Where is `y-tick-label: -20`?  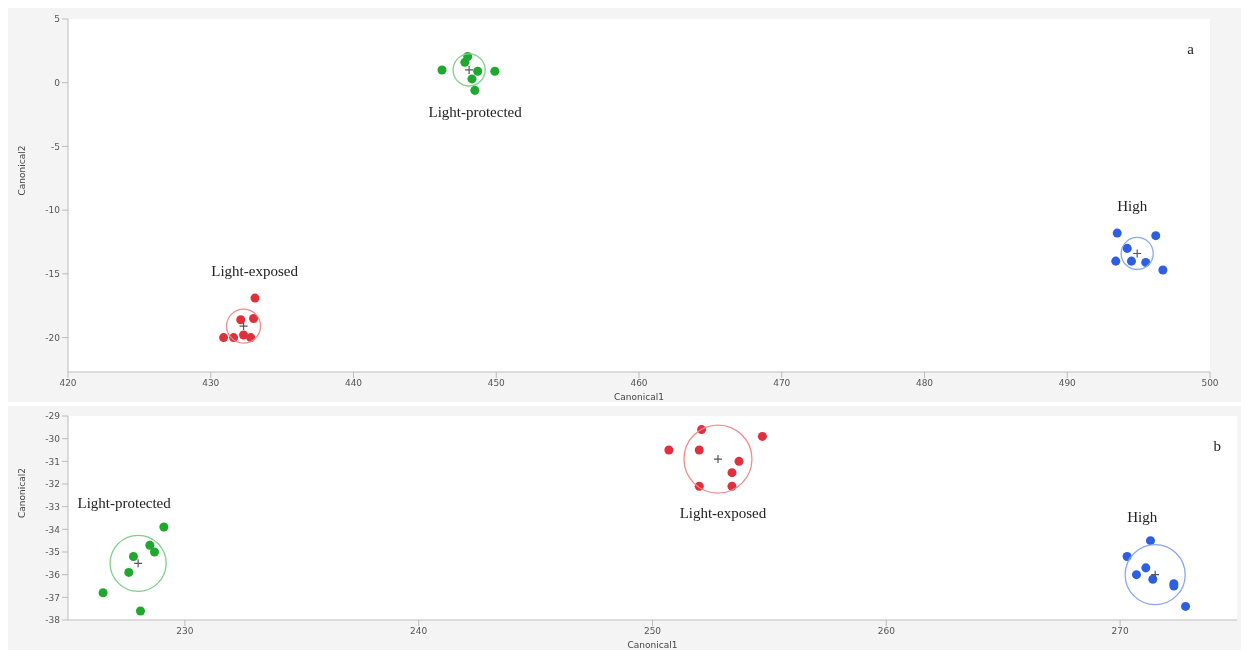
y-tick-label: -20 is located at coordinates (53, 337).